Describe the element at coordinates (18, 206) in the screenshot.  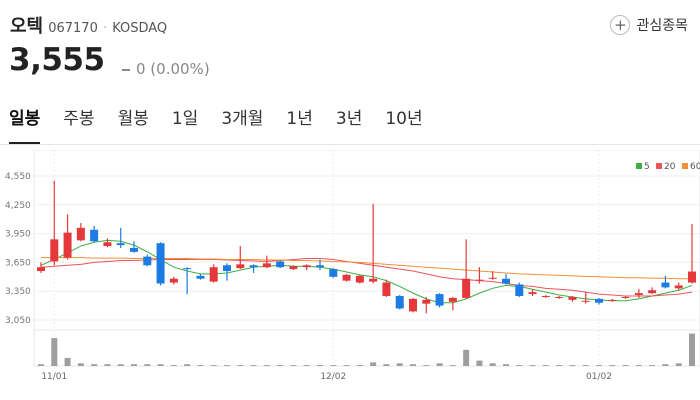
I see `y-tick-label: 4,250` at that location.